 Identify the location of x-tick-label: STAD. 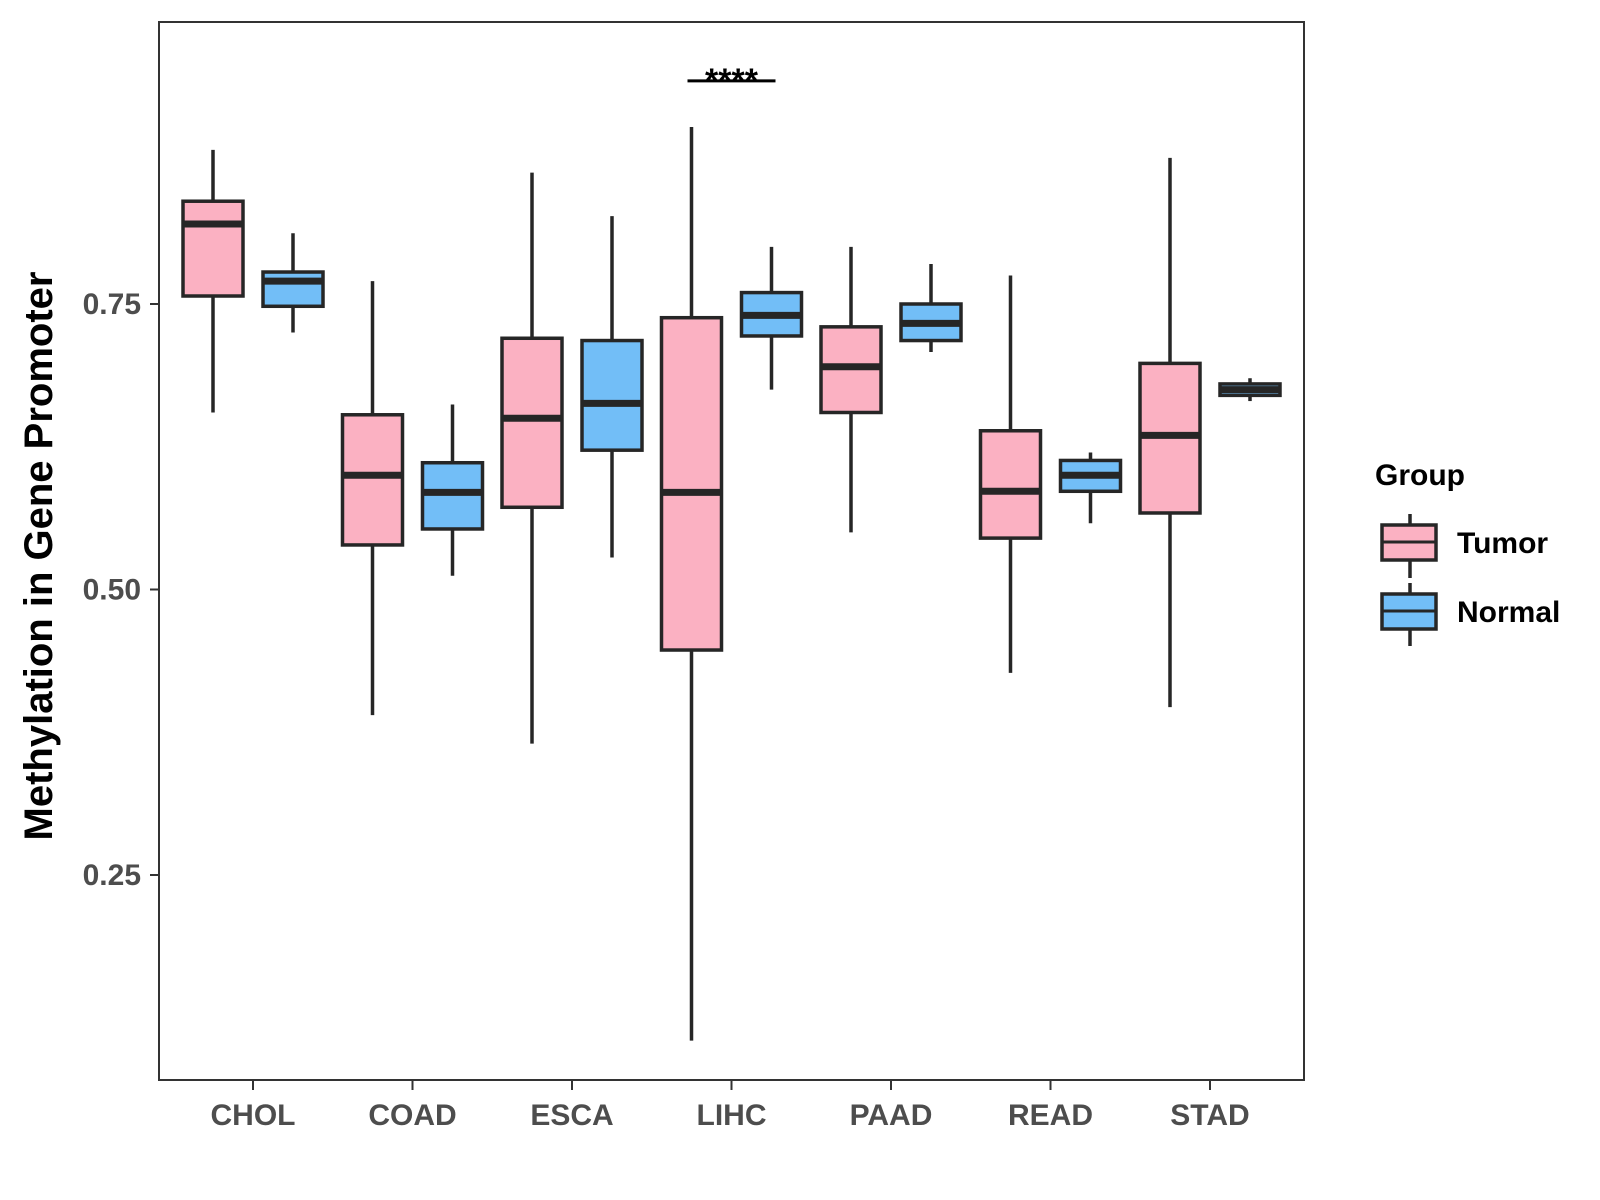
(1209, 1115).